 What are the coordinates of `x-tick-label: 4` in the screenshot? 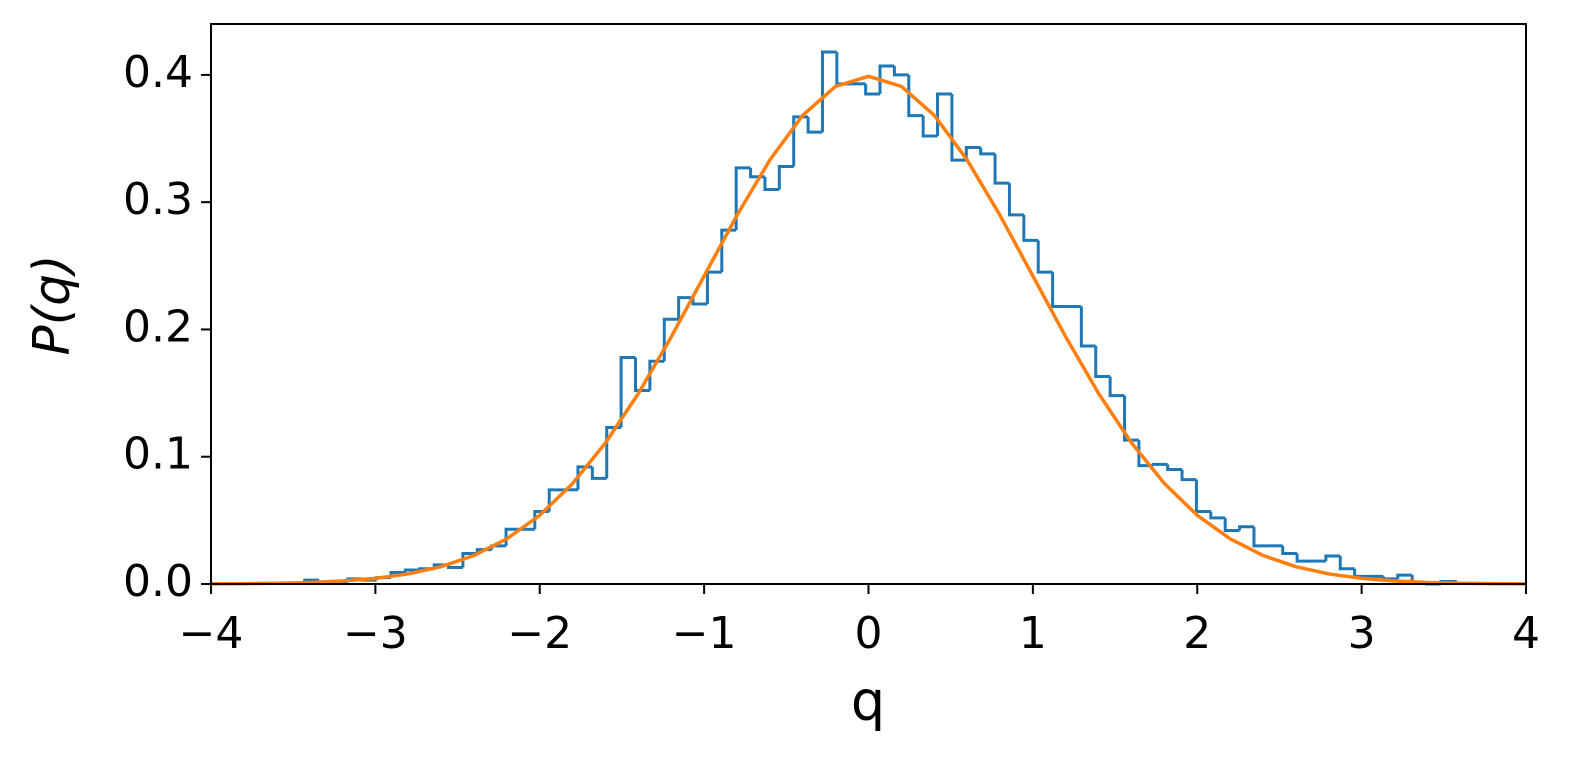 It's located at (1526, 633).